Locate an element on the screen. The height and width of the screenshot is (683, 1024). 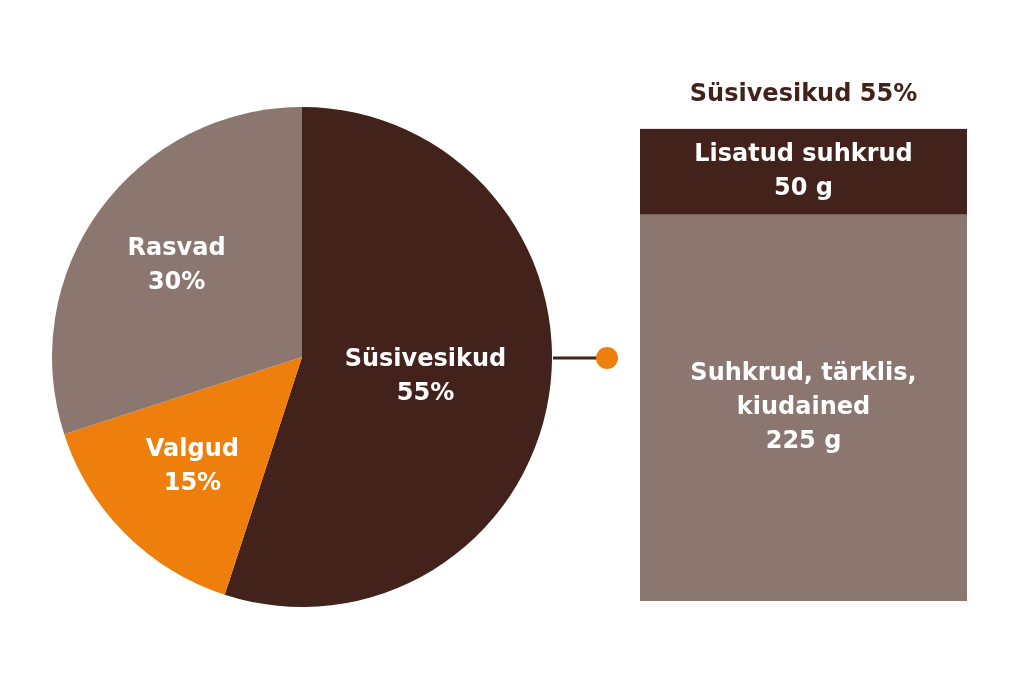
slice-label: Valgud is located at coordinates (192, 447).